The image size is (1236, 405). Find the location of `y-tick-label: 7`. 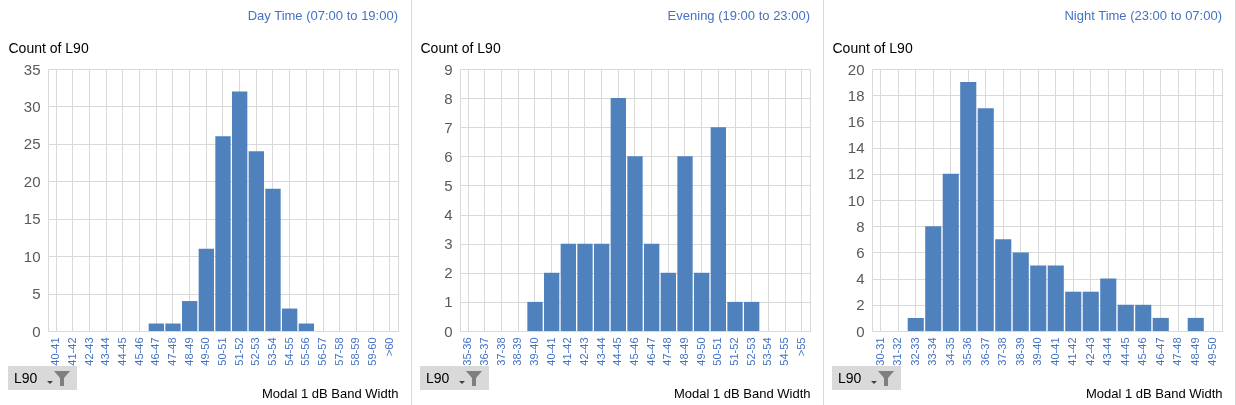

y-tick-label: 7 is located at coordinates (448, 127).